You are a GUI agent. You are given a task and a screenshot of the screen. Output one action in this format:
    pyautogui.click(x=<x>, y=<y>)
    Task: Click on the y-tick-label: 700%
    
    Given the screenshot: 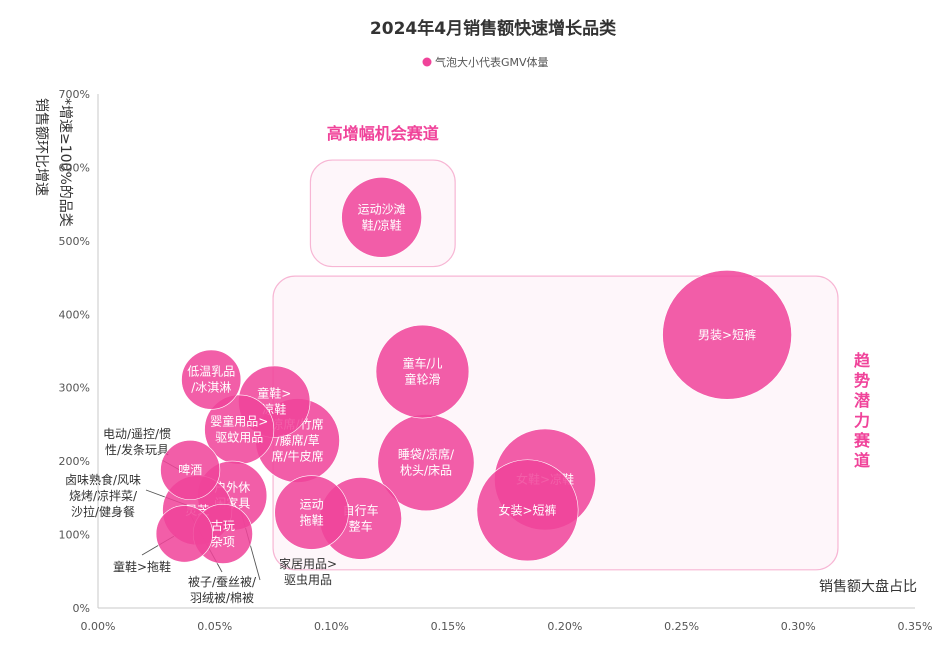 What is the action you would take?
    pyautogui.click(x=74, y=94)
    